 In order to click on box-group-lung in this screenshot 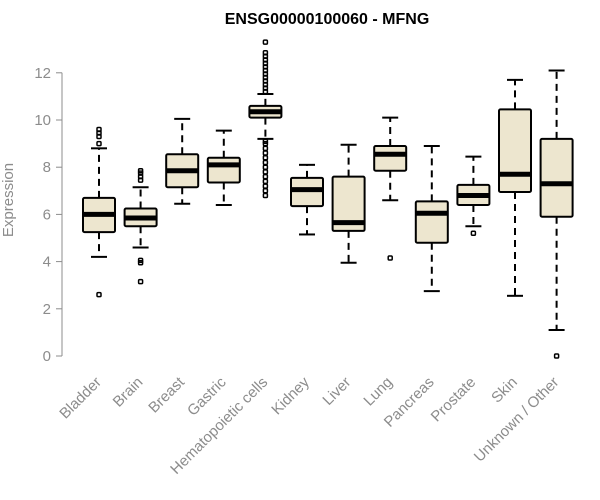, I will do `click(390, 188)`.